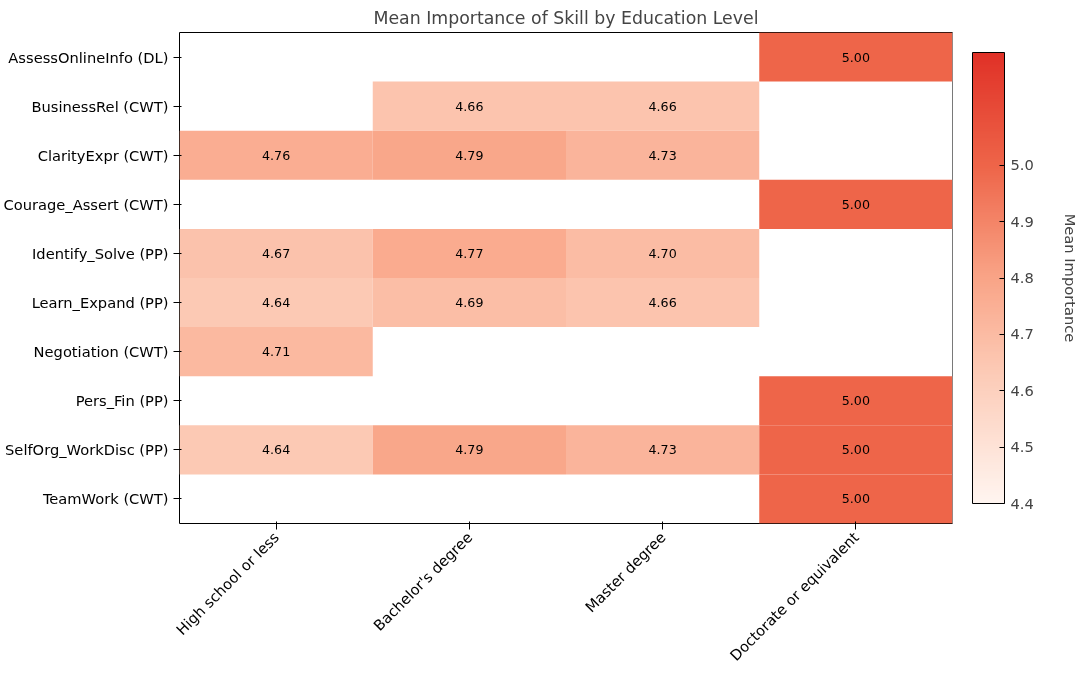 This screenshot has height=675, width=1089. I want to click on y-tick-label: TeamWork (CWT), so click(105, 499).